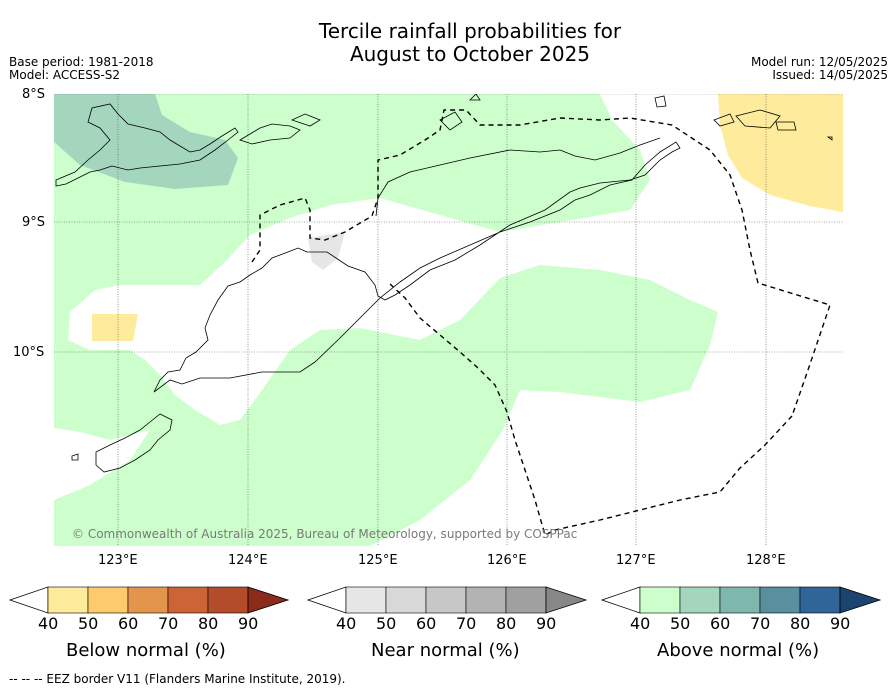  I want to click on near-normal-40-region, so click(326, 251).